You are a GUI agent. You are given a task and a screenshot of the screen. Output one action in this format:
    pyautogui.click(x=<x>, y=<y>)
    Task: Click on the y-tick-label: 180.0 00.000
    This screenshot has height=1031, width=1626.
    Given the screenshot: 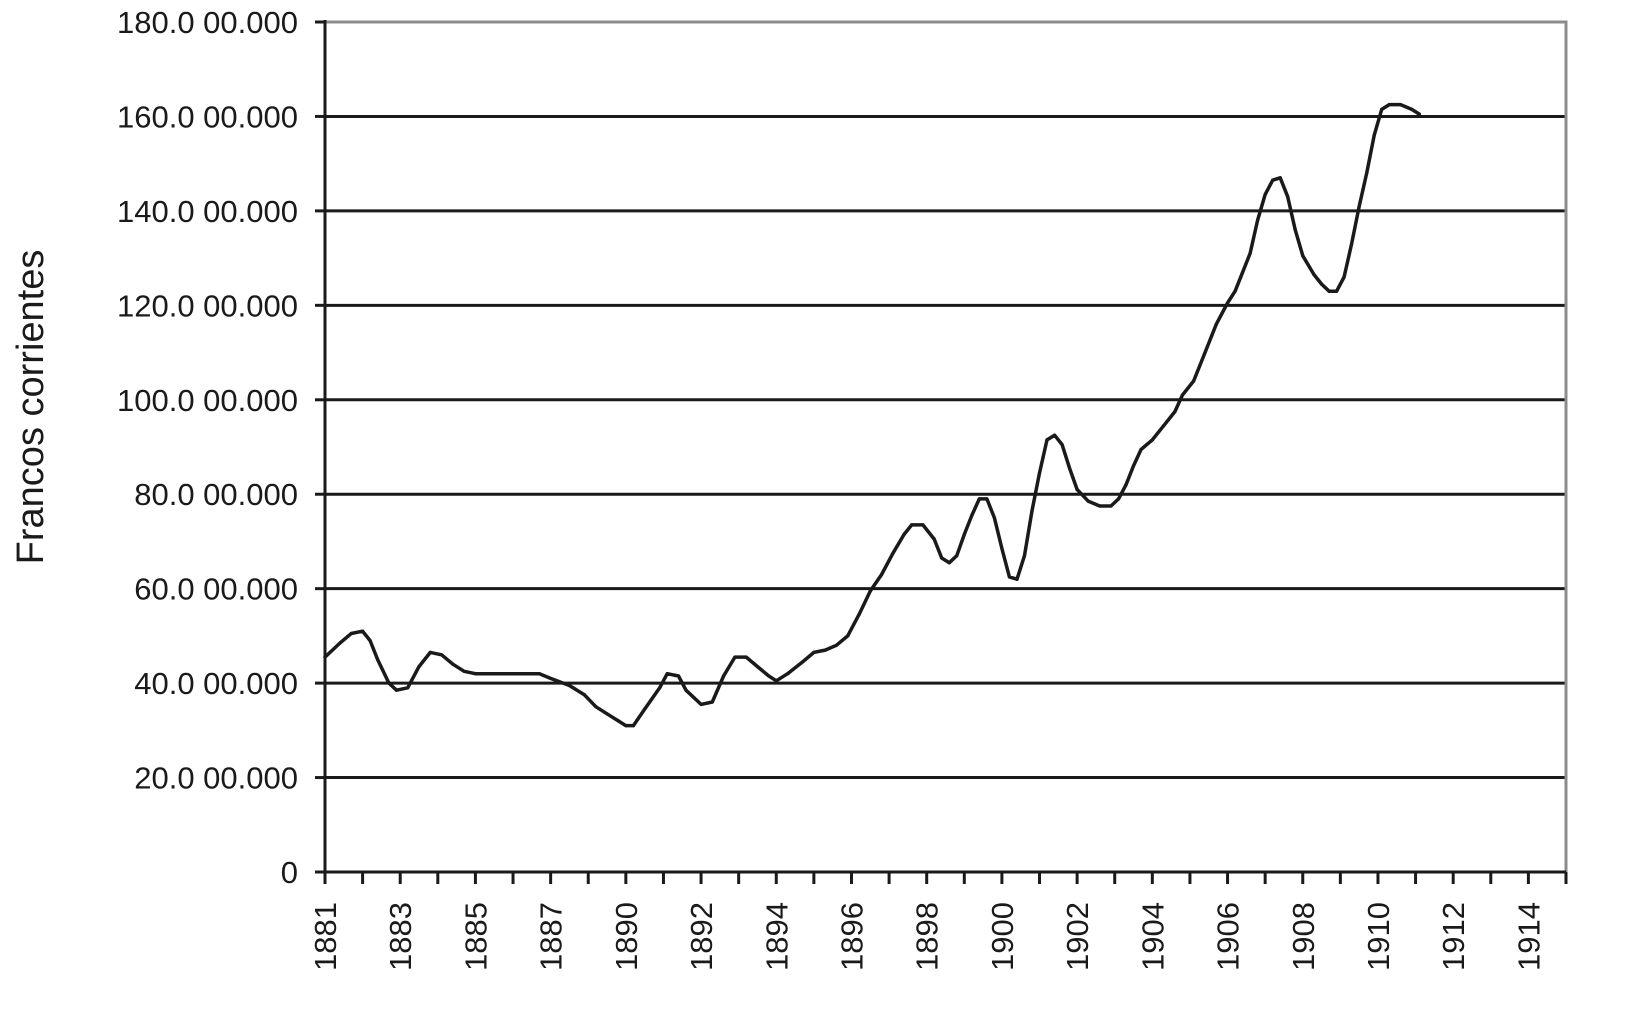 What is the action you would take?
    pyautogui.click(x=207, y=22)
    